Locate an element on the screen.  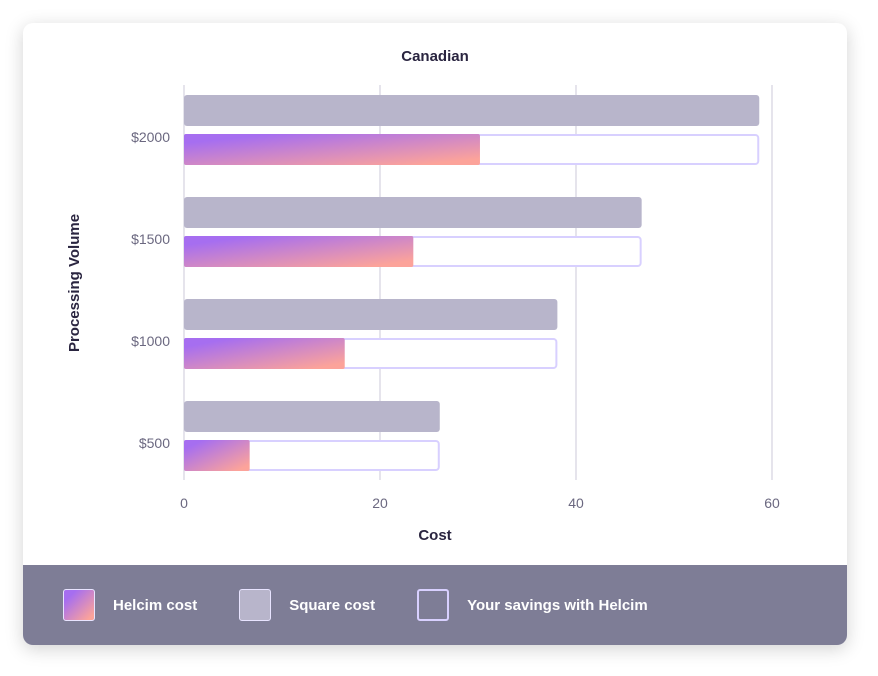
y-tick-label: $1000 is located at coordinates (150, 341).